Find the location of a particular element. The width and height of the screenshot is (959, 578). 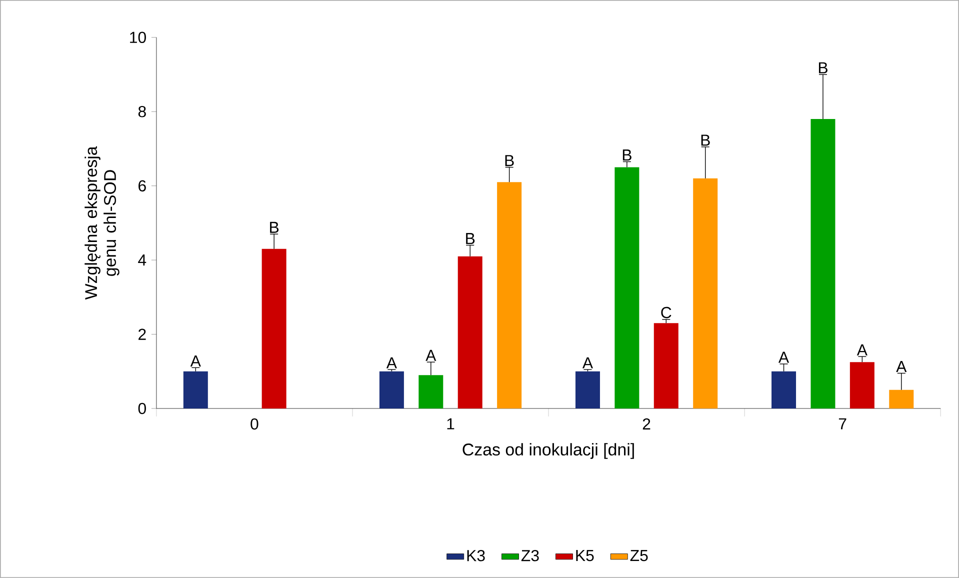

data-label: C is located at coordinates (666, 312).